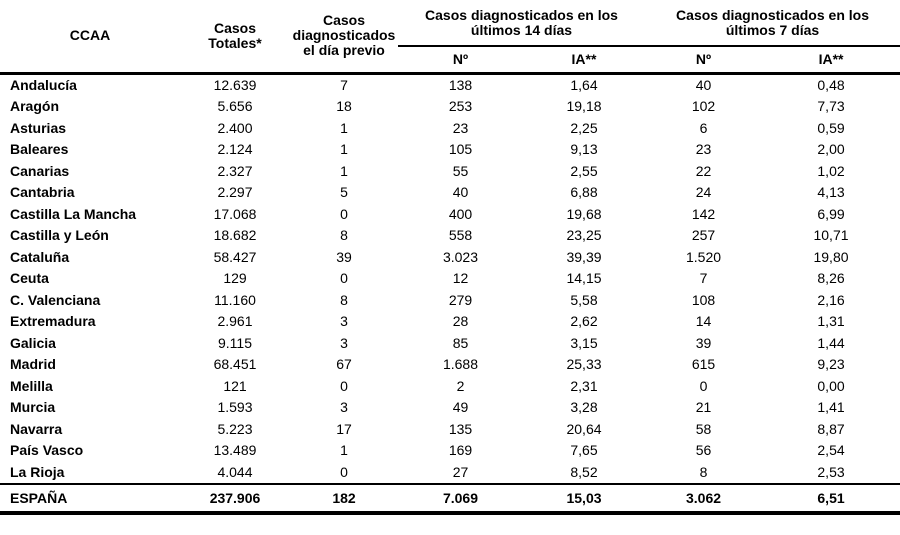 The image size is (900, 535). Describe the element at coordinates (584, 342) in the screenshot. I see `cell-ia14: 3,15` at that location.